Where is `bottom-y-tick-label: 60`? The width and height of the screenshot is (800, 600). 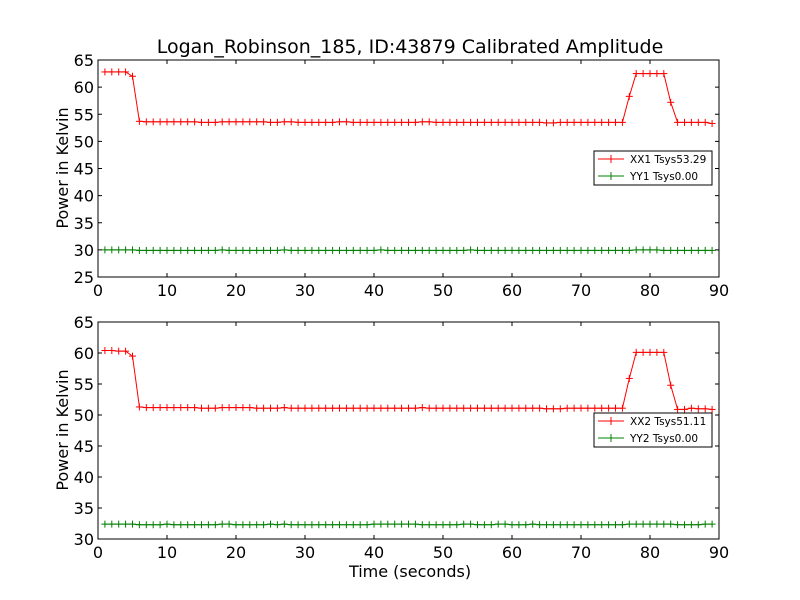
bottom-y-tick-label: 60 is located at coordinates (84, 353).